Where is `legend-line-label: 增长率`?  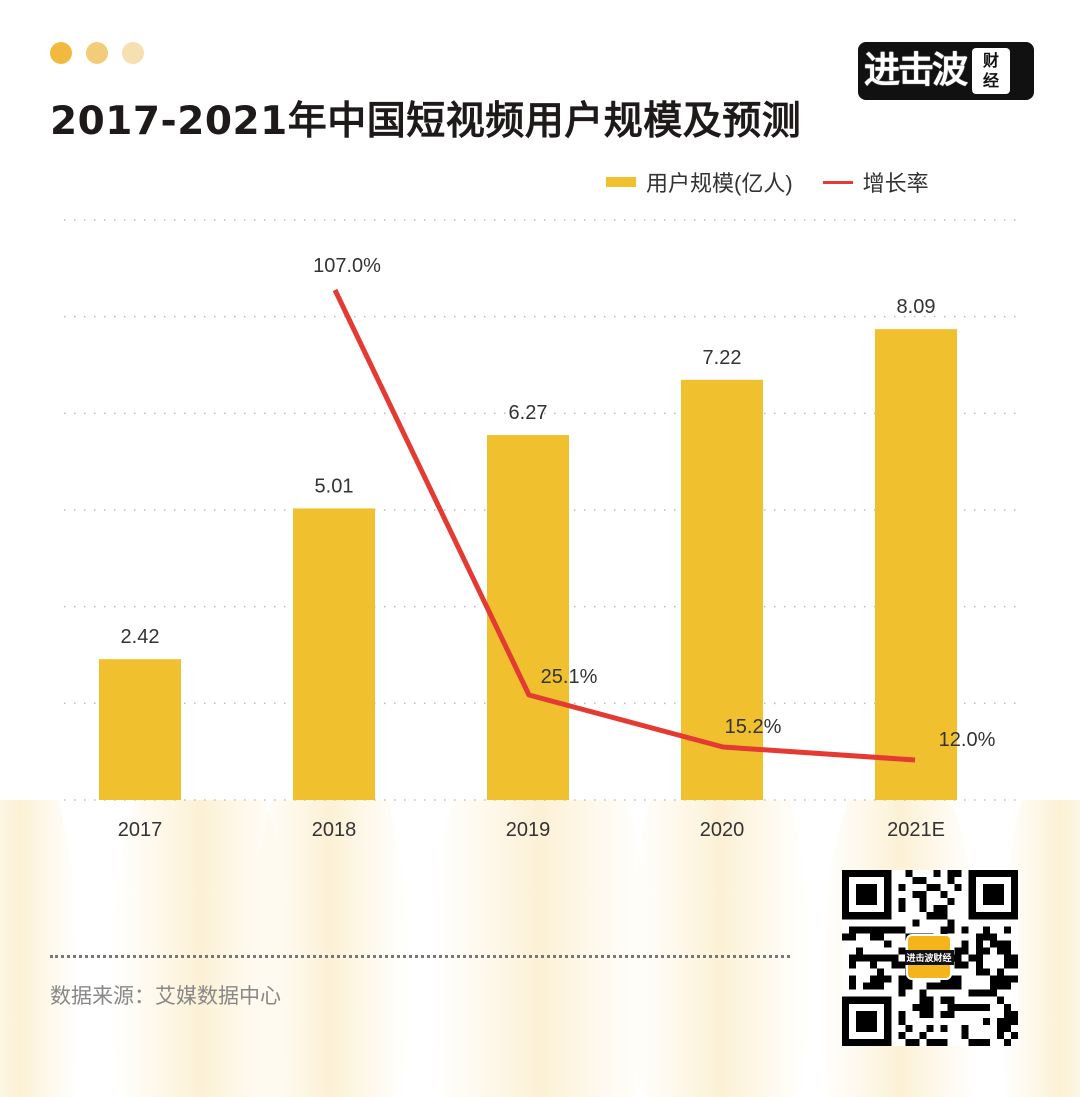 legend-line-label: 增长率 is located at coordinates (895, 183).